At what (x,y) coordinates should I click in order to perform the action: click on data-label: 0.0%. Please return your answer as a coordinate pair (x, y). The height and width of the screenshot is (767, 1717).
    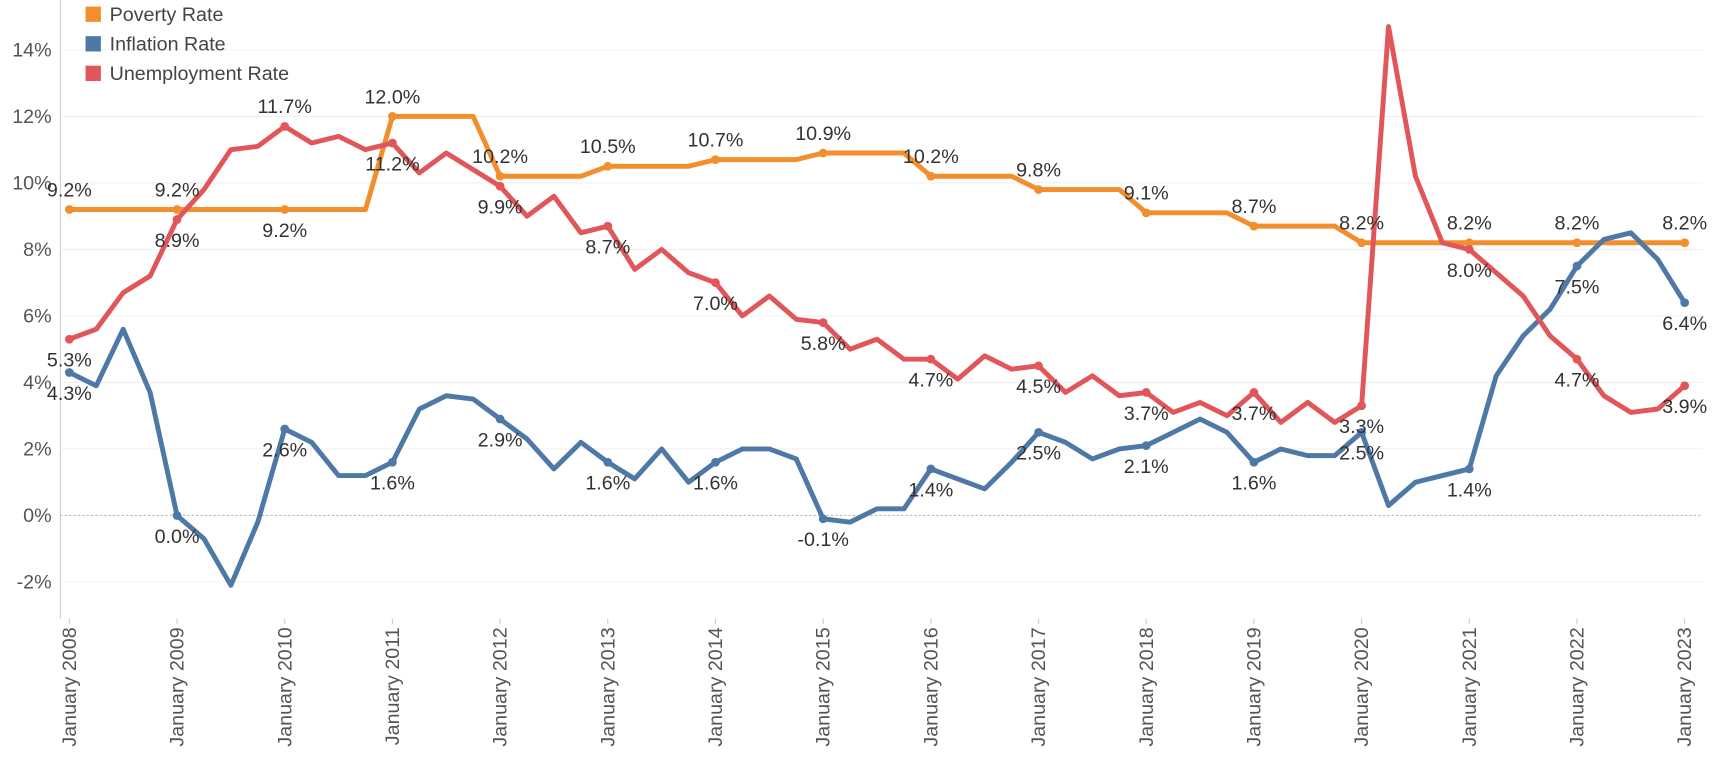
    Looking at the image, I should click on (177, 537).